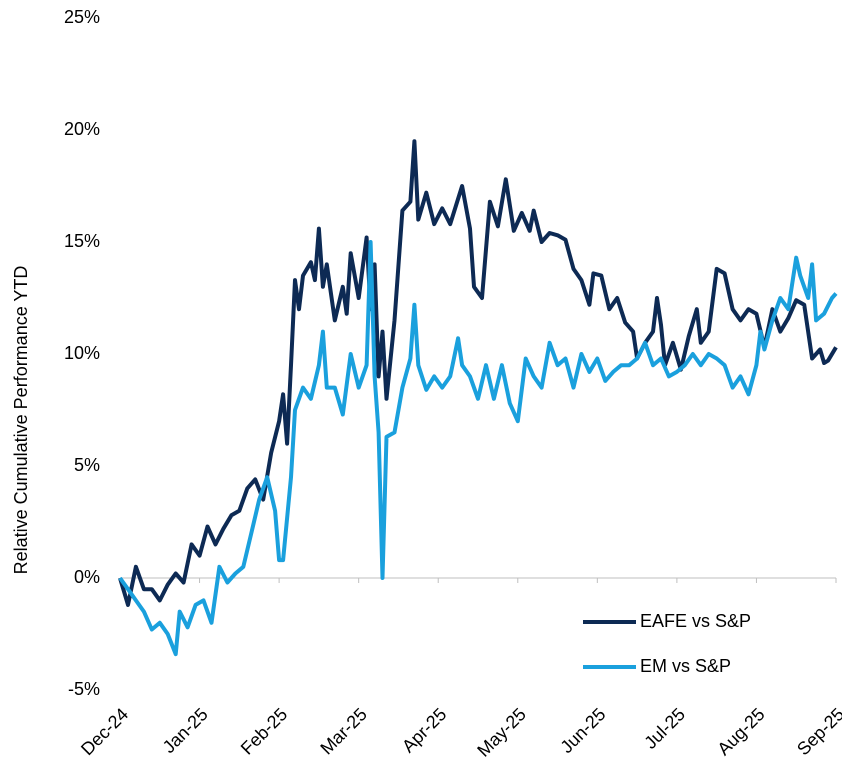 This screenshot has height=777, width=842. What do you see at coordinates (685, 666) in the screenshot?
I see `legend-label: EM vs S&P` at bounding box center [685, 666].